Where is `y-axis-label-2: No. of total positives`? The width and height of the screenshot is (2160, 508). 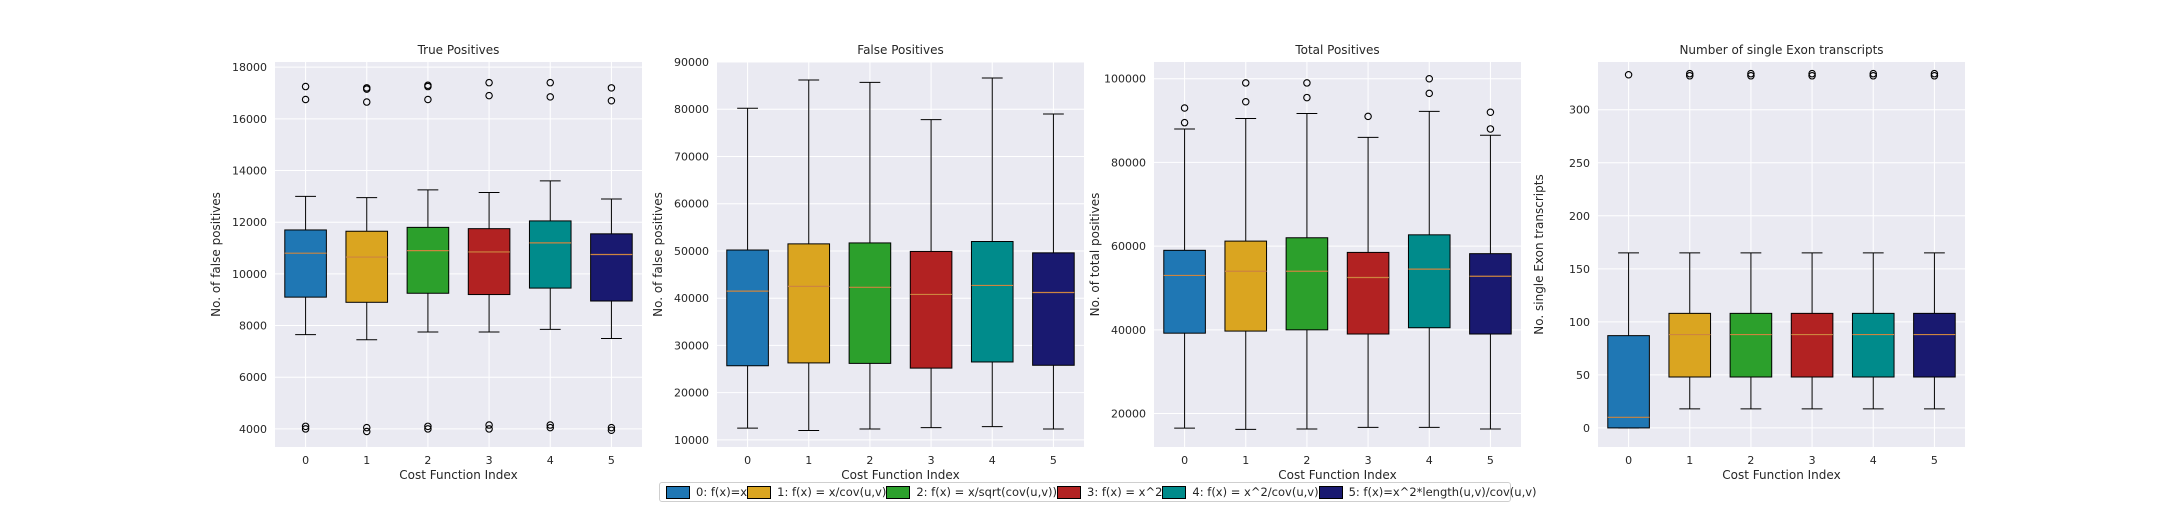 y-axis-label-2: No. of total positives is located at coordinates (1095, 255).